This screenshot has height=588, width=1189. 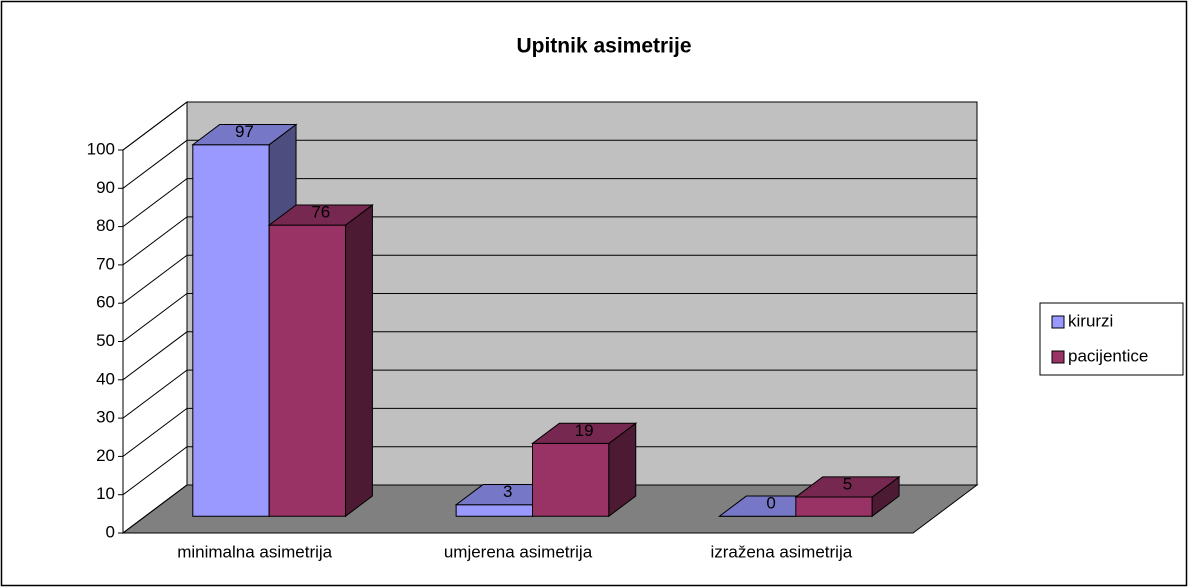 I want to click on data-label: 5, so click(x=847, y=483).